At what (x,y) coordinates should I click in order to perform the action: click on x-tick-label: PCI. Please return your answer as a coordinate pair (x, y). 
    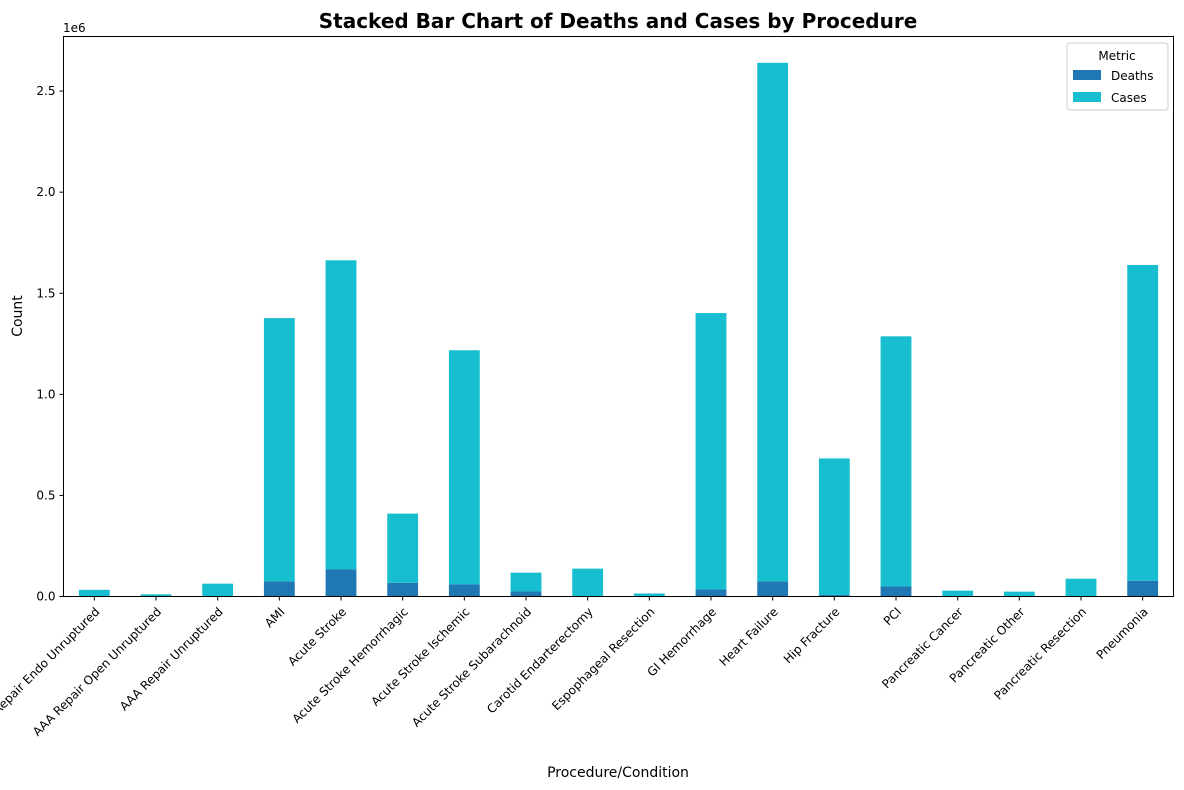
    Looking at the image, I should click on (892, 616).